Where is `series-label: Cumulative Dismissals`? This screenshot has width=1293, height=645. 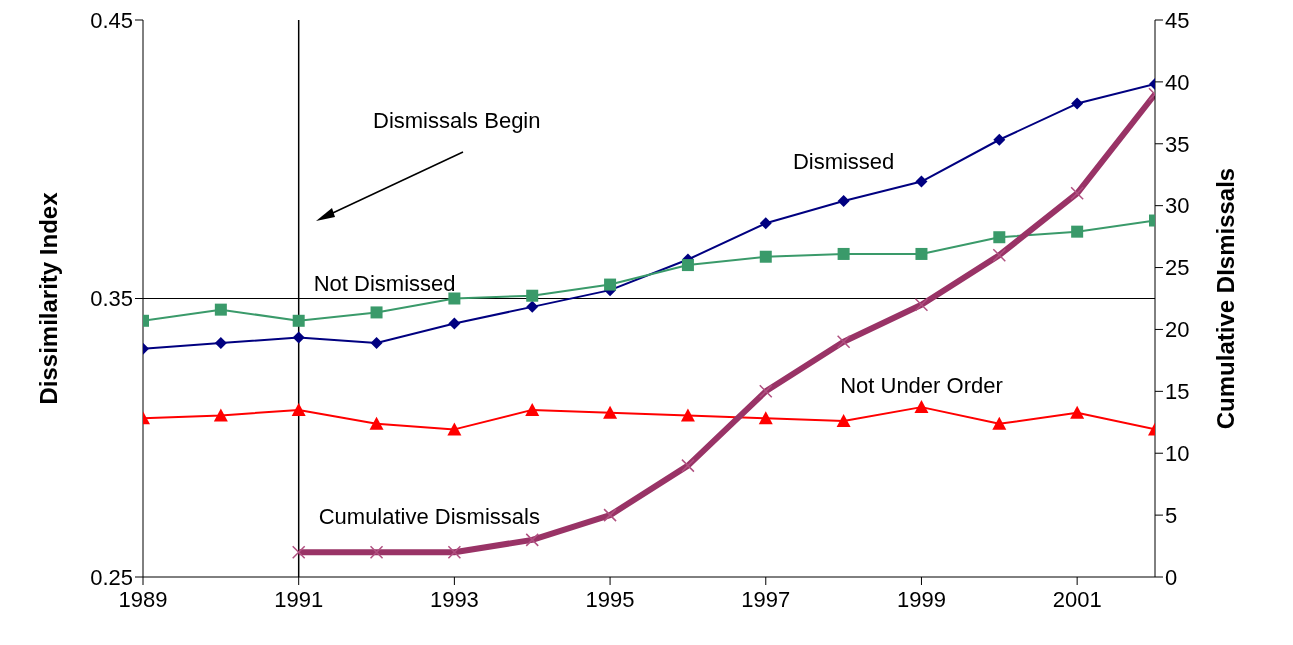 series-label: Cumulative Dismissals is located at coordinates (429, 517).